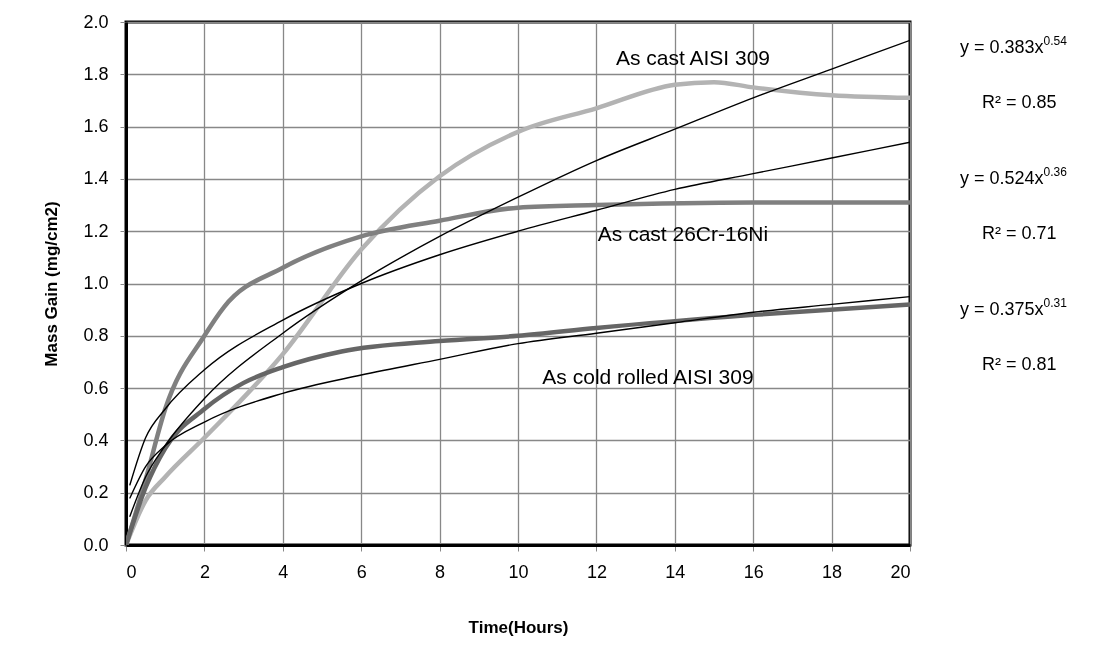 The height and width of the screenshot is (664, 1117). What do you see at coordinates (596, 571) in the screenshot?
I see `x-tick-label: 12` at bounding box center [596, 571].